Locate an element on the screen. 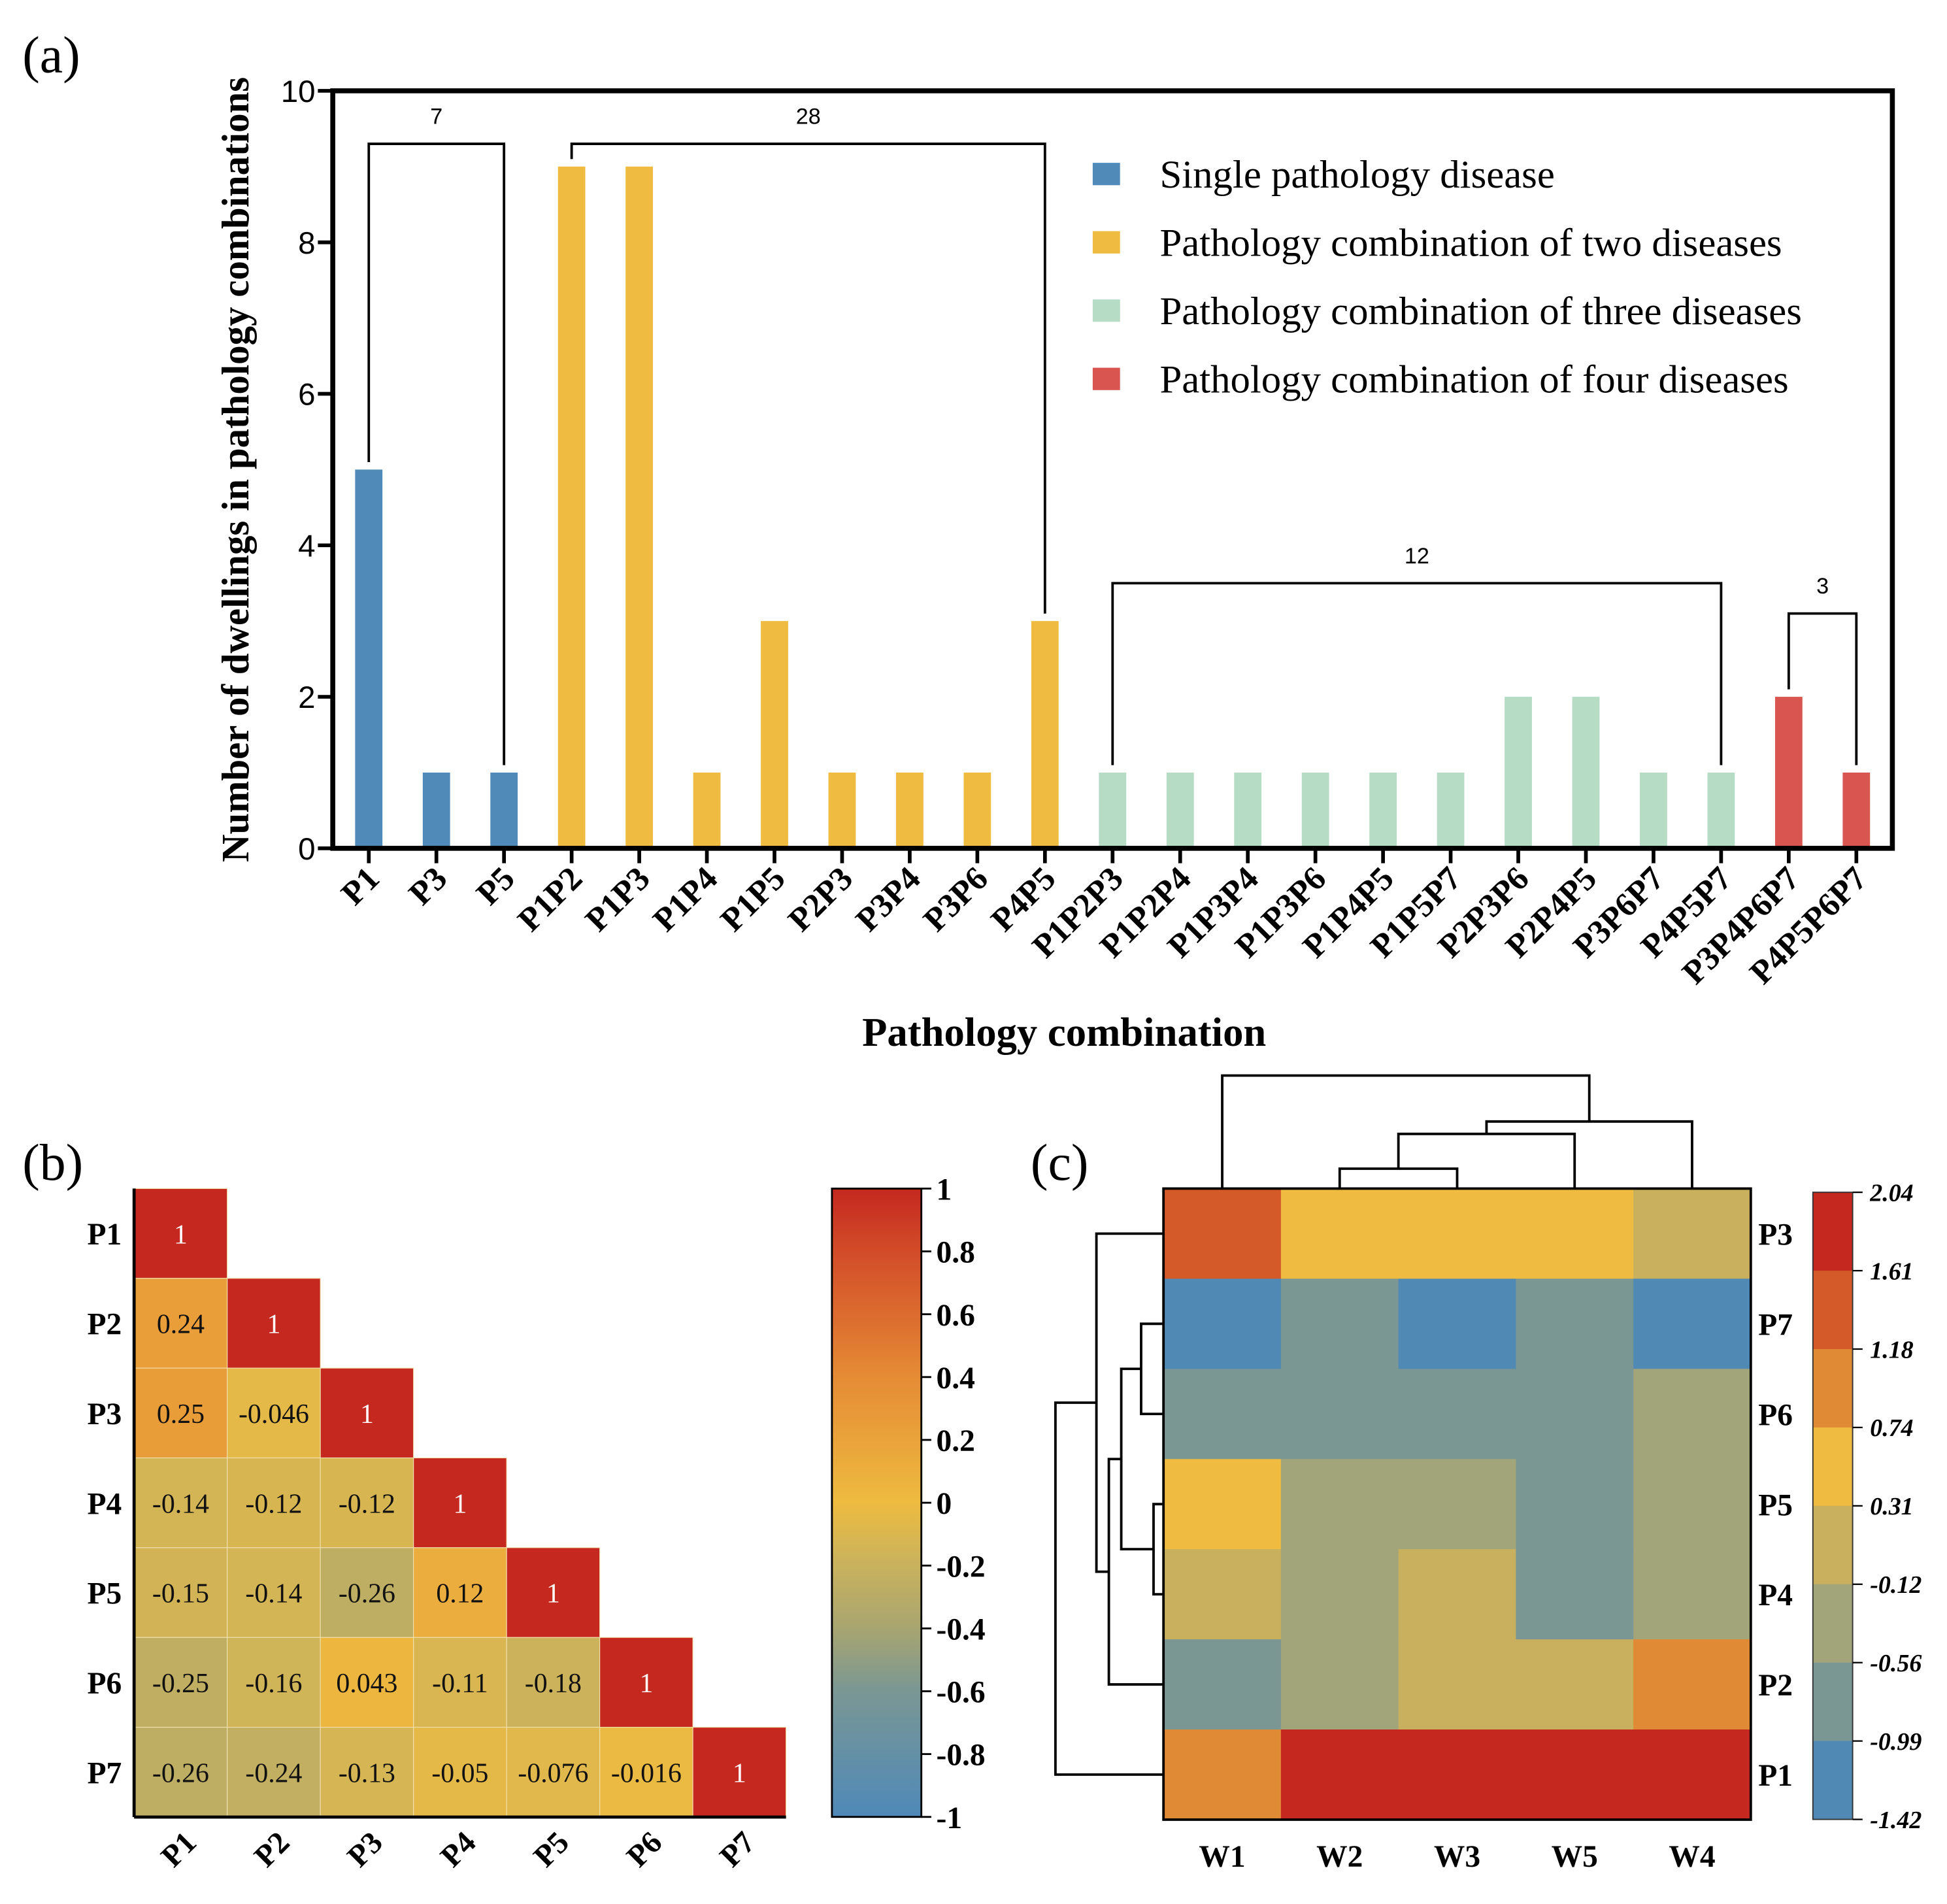 This screenshot has height=1904, width=1947. corr-value: -0.26 is located at coordinates (367, 1594).